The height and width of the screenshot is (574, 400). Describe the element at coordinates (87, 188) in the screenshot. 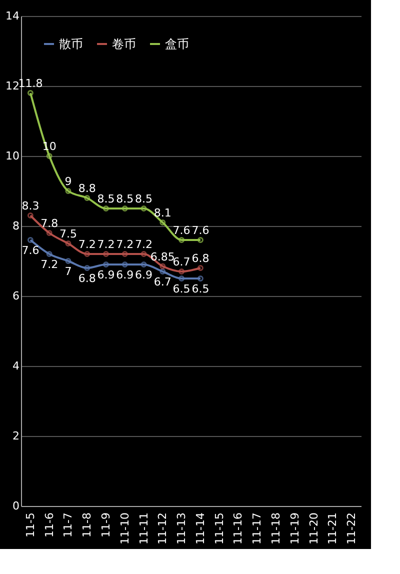

I see `data-label: 8.8` at that location.